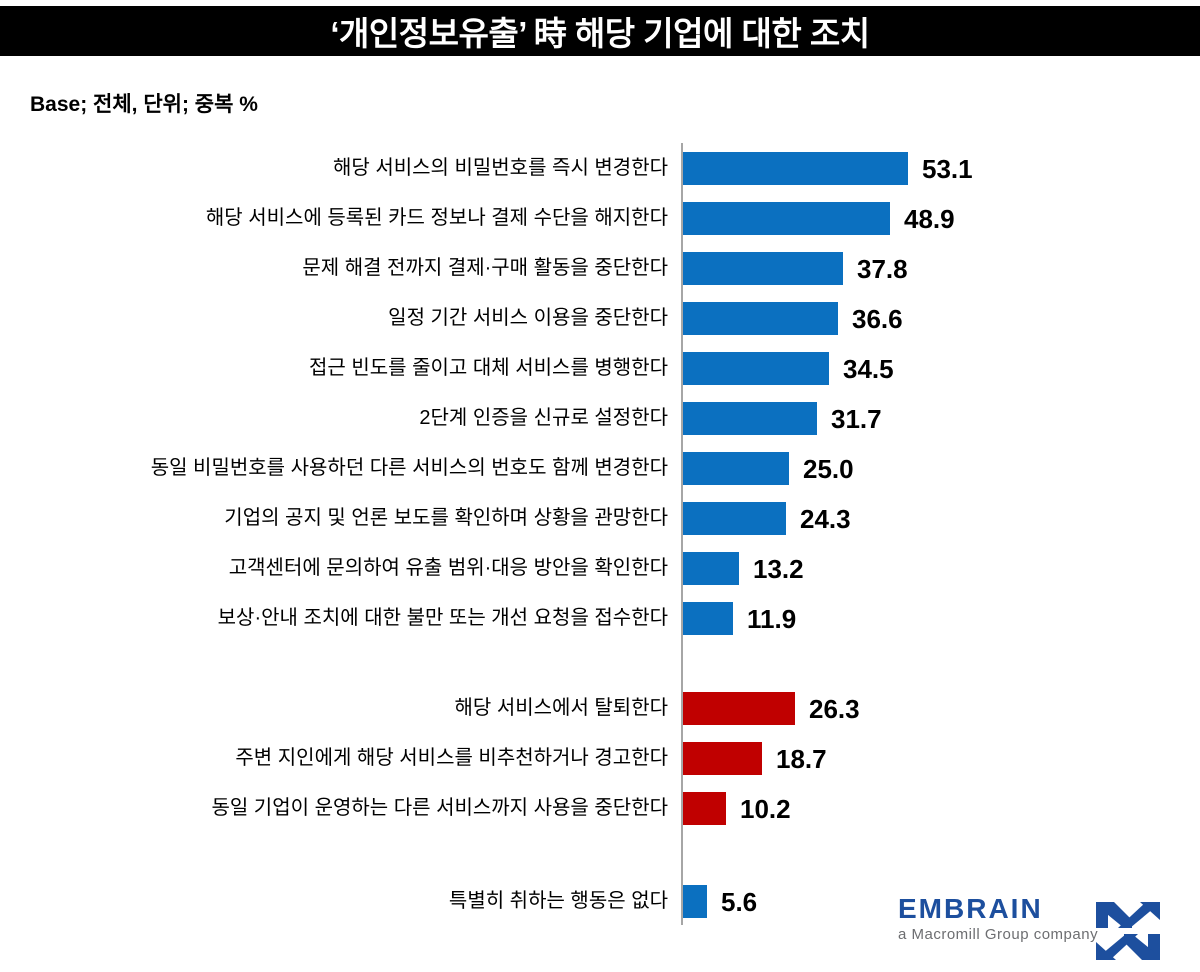 Image resolution: width=1200 pixels, height=972 pixels. I want to click on bar-row: 동일 기업이 운영하는 다른 서비스까지 사용을 중단한다 10.2, so click(600, 808).